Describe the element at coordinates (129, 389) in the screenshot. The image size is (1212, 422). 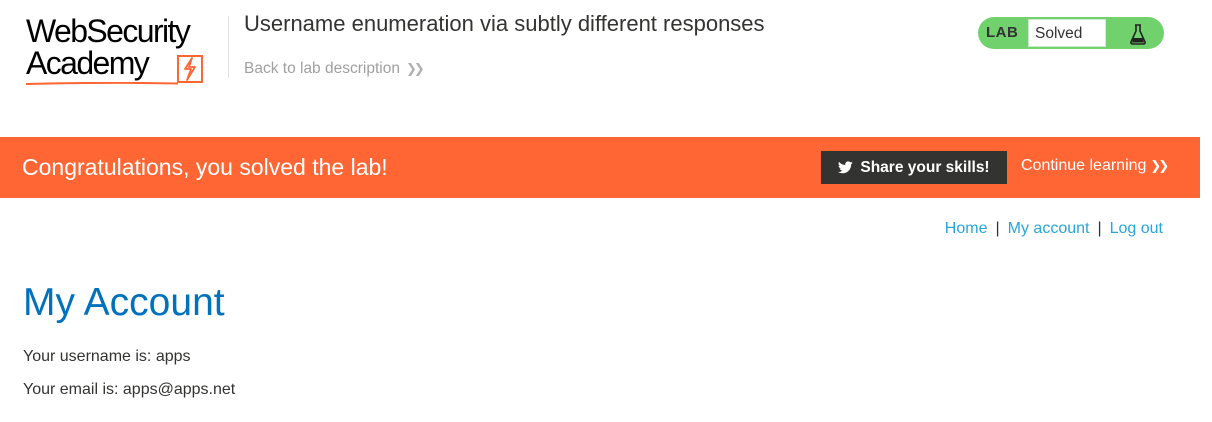
I see `email-line: Your email is: apps@apps.net` at that location.